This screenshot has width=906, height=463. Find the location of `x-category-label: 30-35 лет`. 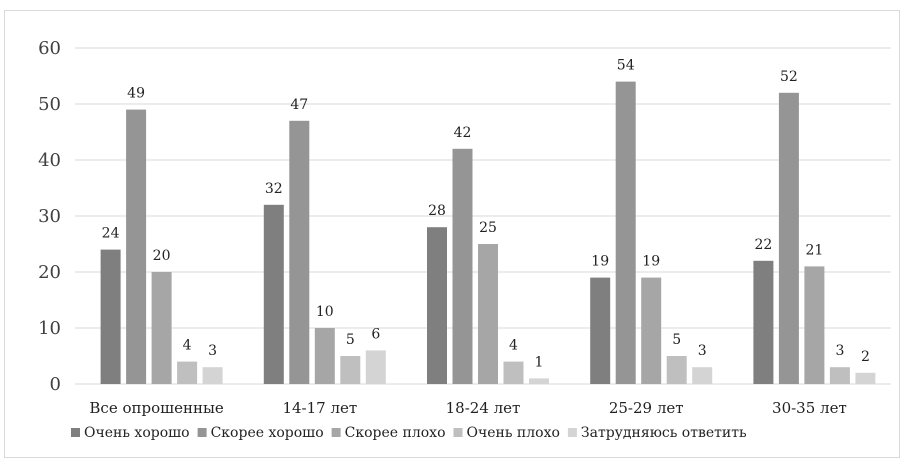

x-category-label: 30-35 лет is located at coordinates (809, 408).